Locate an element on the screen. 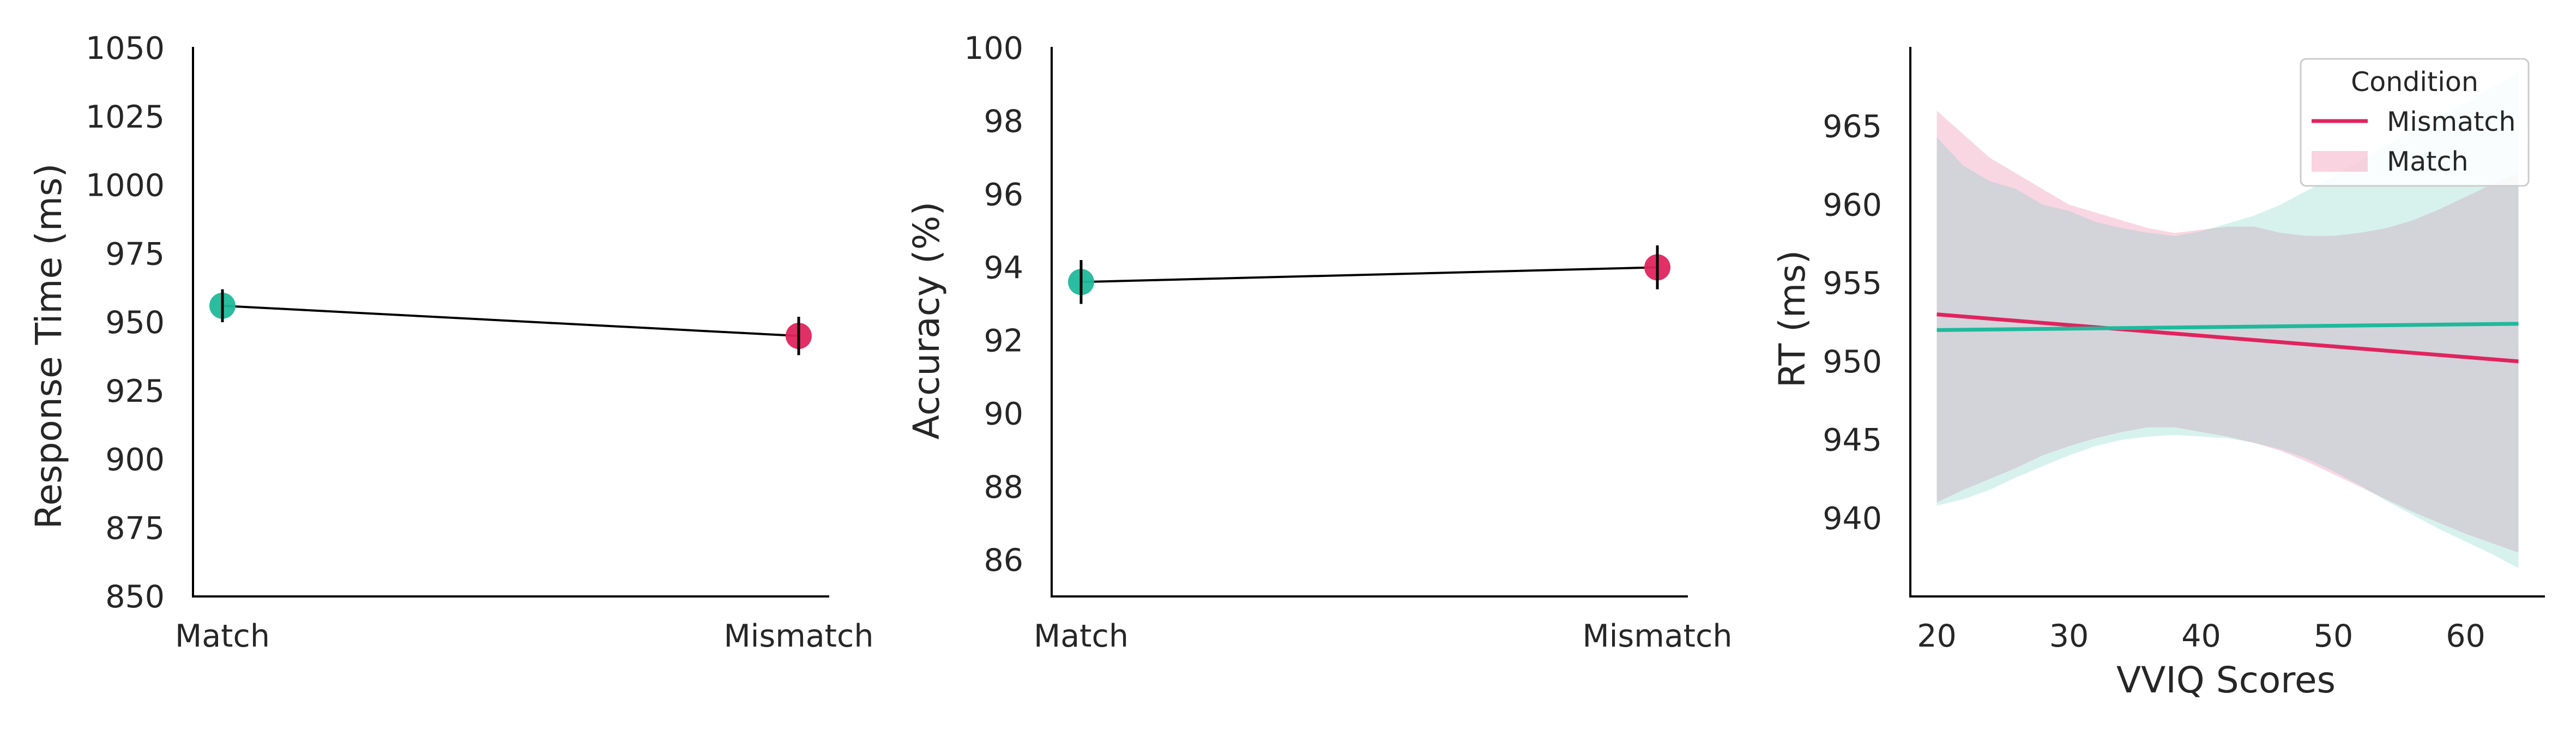 The image size is (2576, 736). x-tick-label: 50 is located at coordinates (2334, 636).